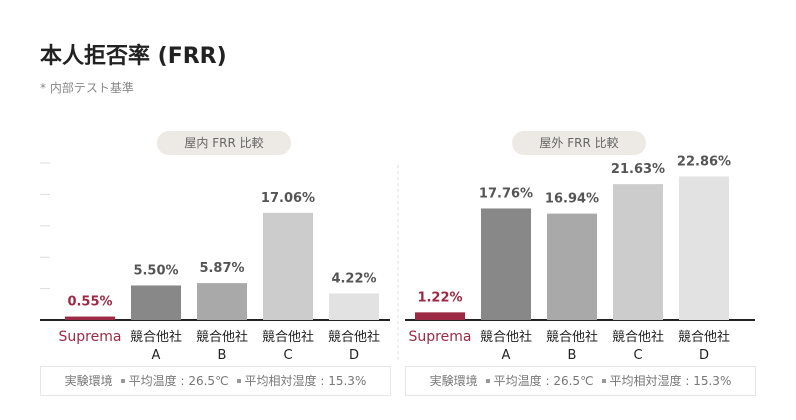  Describe the element at coordinates (288, 198) in the screenshot. I see `data-label: 17.06%` at that location.